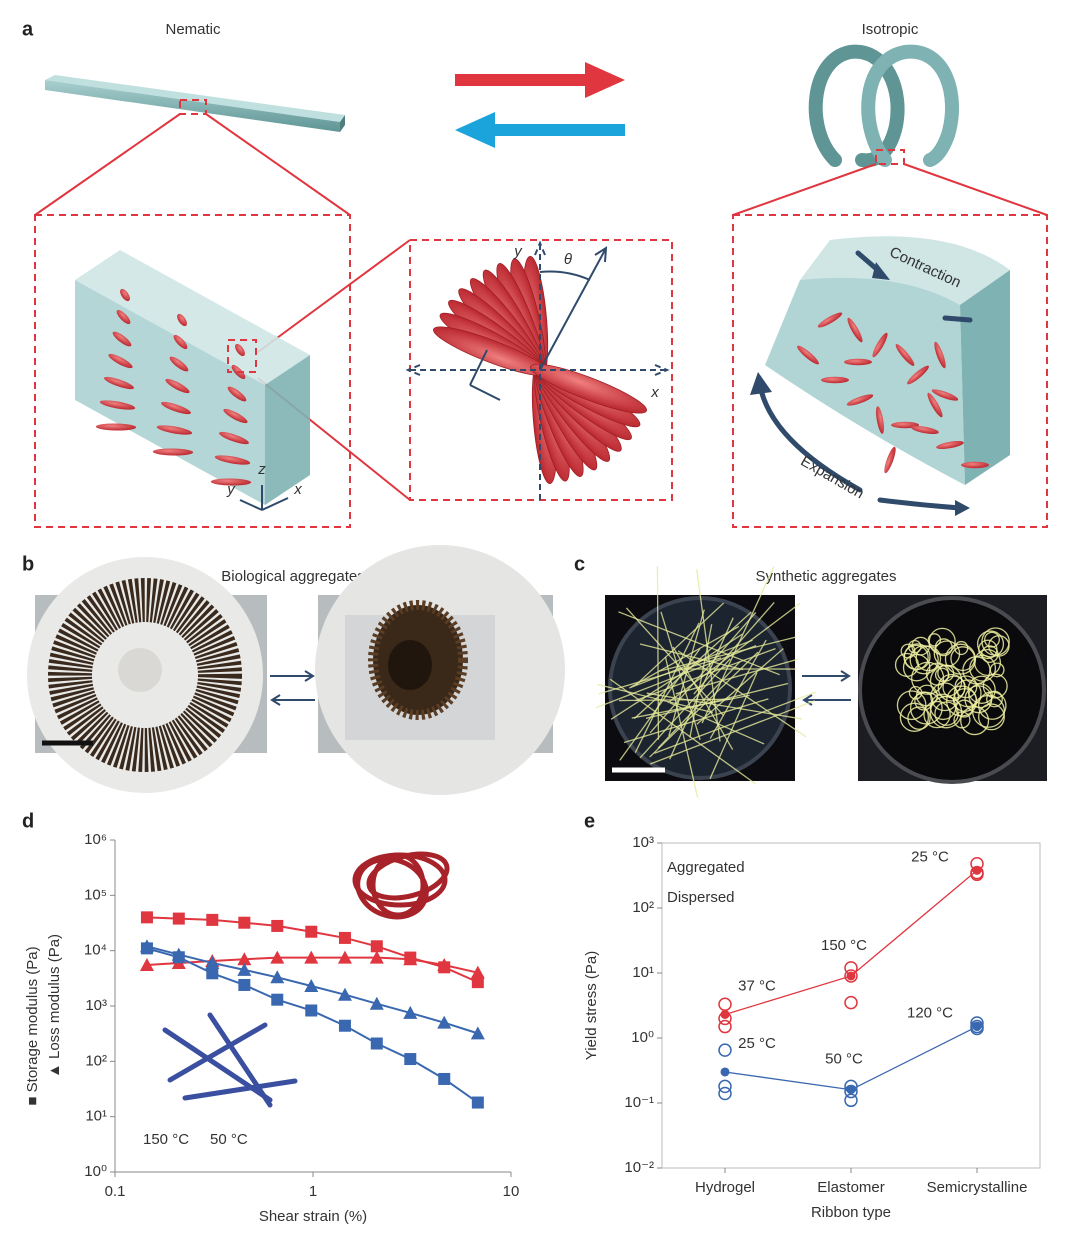 The height and width of the screenshot is (1247, 1070). I want to click on annotation: 37 °C, so click(757, 985).